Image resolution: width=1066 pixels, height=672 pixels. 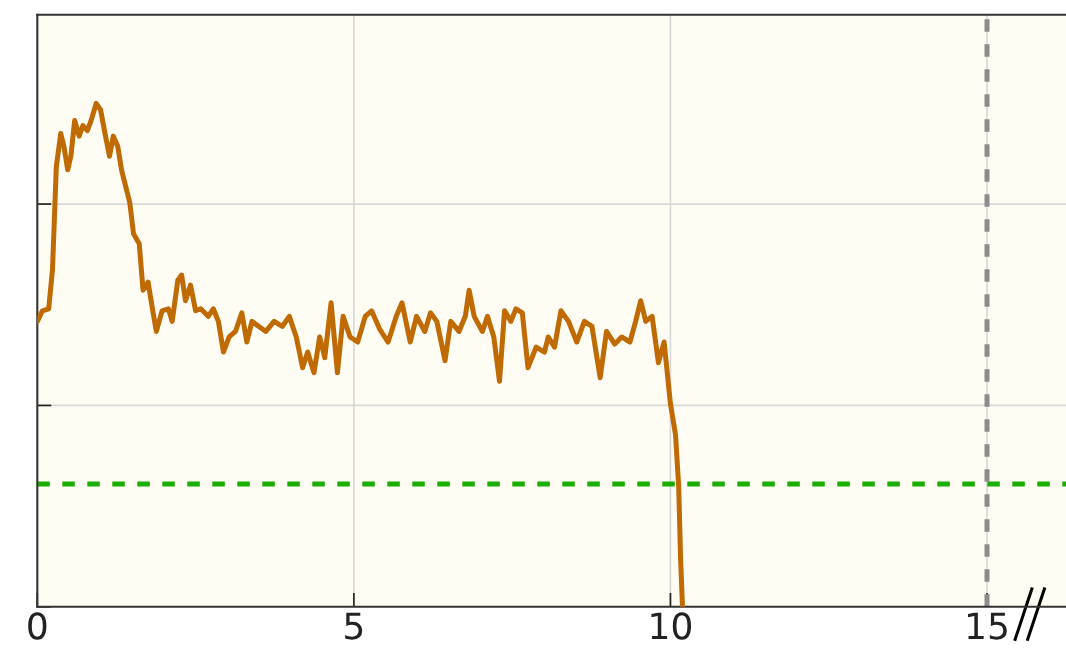 What do you see at coordinates (354, 626) in the screenshot?
I see `x-tick-label: 5` at bounding box center [354, 626].